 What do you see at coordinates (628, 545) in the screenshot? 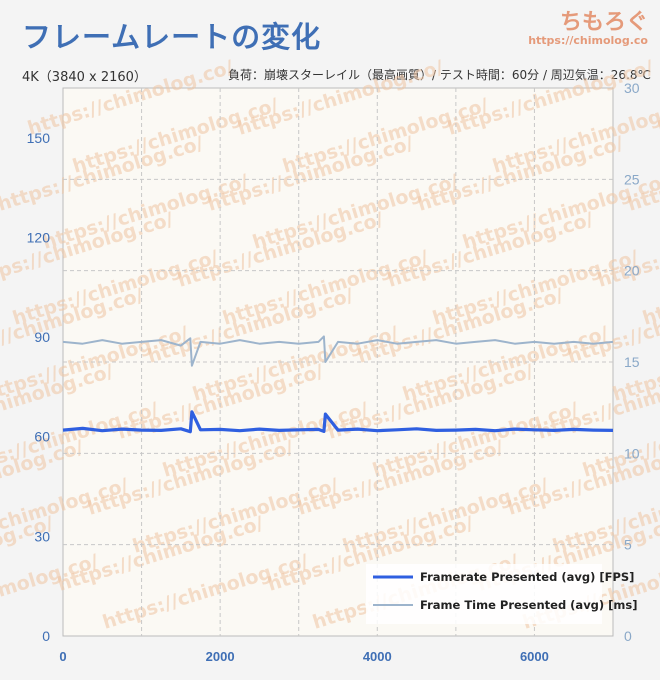
I see `right-axis-tick-label: 5` at bounding box center [628, 545].